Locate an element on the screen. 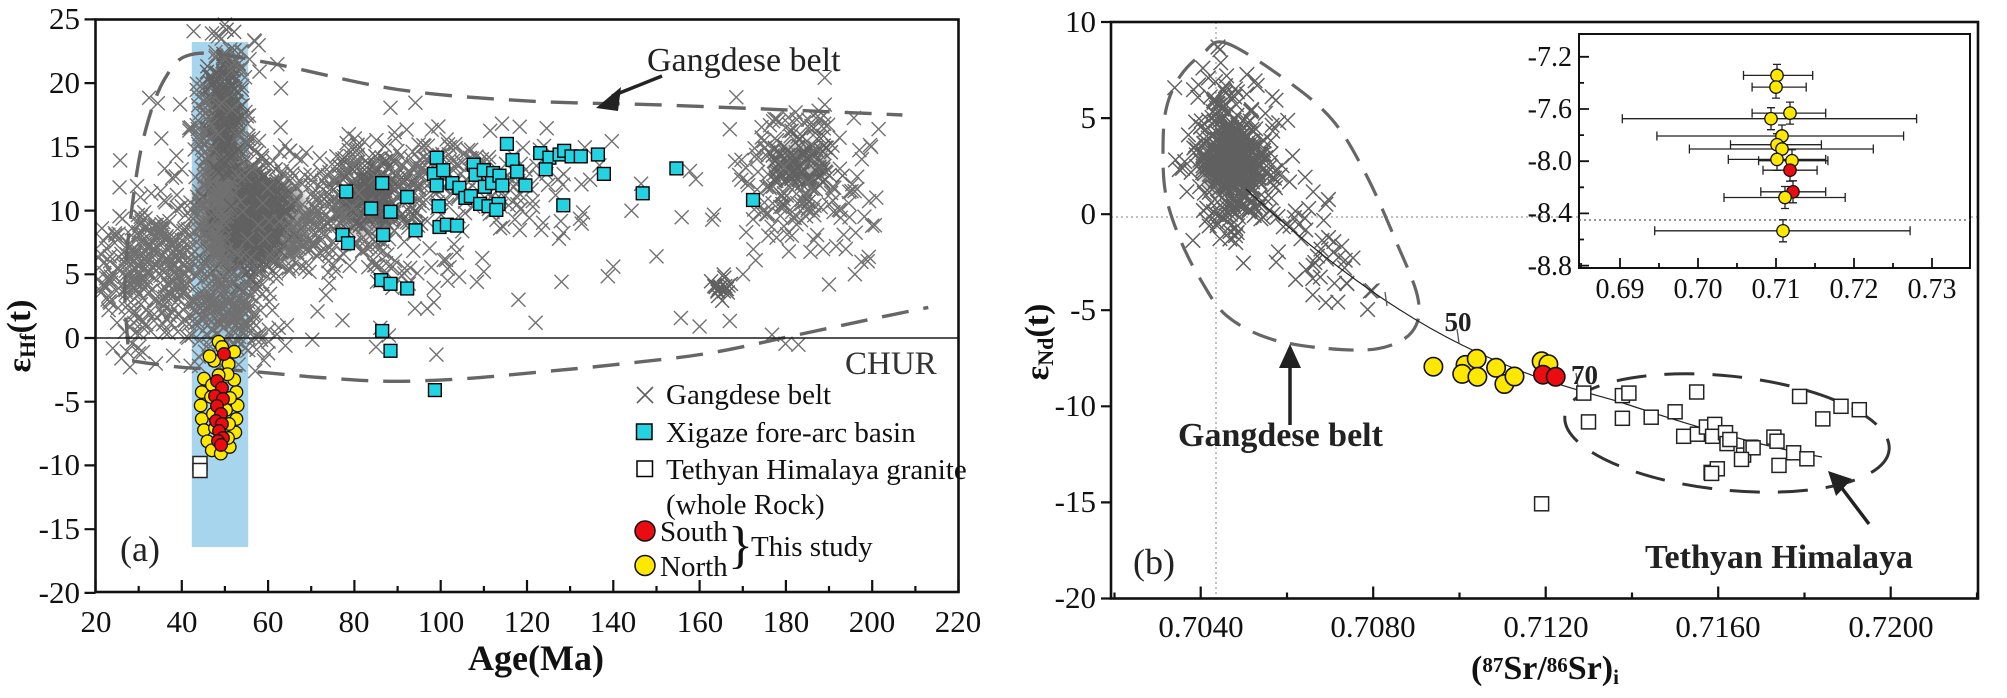 The image size is (2007, 698). svg-text: Xigaze fore-arc basin is located at coordinates (791, 433).